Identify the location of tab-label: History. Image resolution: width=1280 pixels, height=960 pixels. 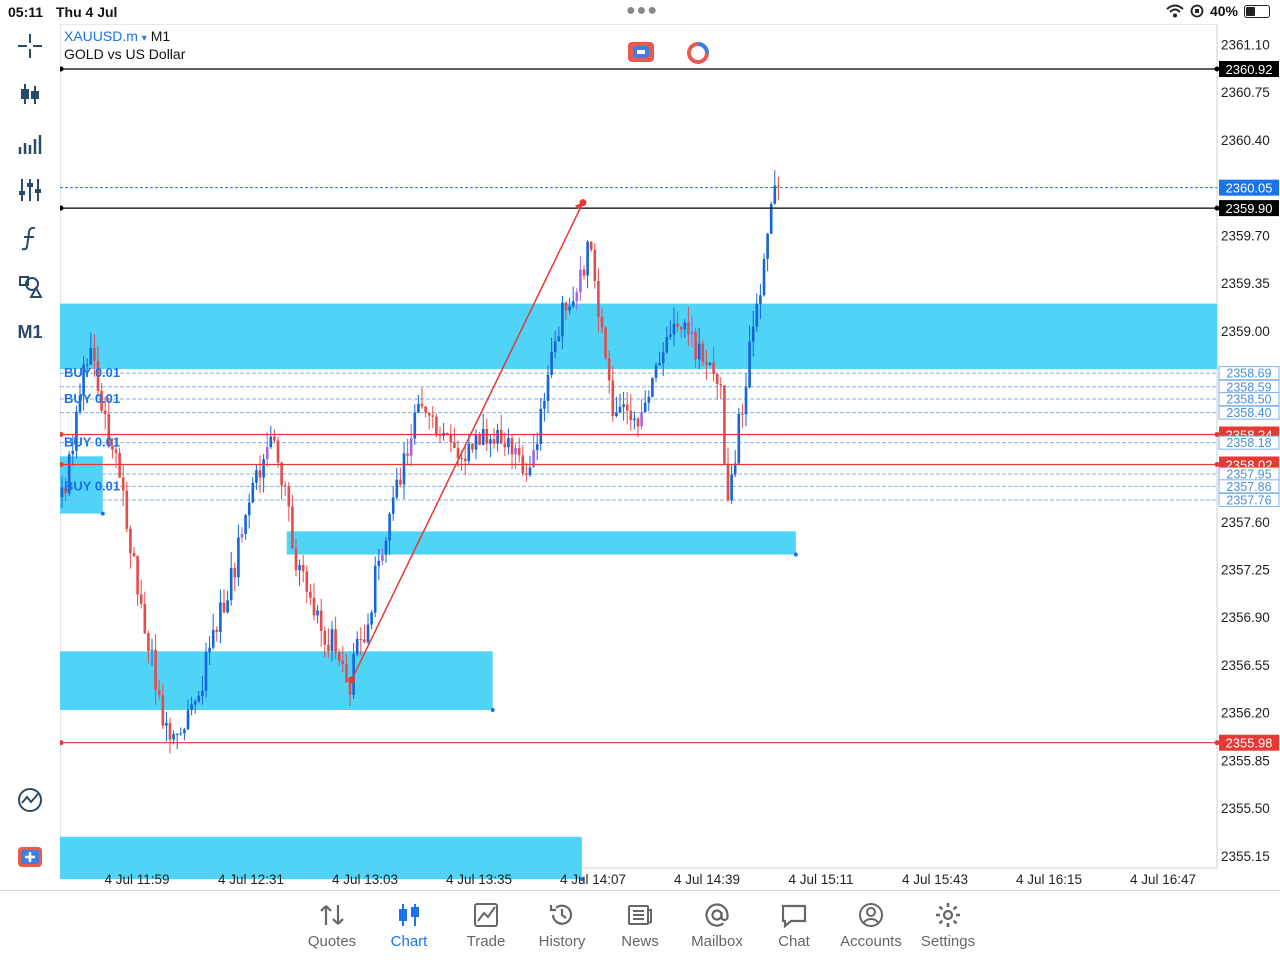
(562, 941).